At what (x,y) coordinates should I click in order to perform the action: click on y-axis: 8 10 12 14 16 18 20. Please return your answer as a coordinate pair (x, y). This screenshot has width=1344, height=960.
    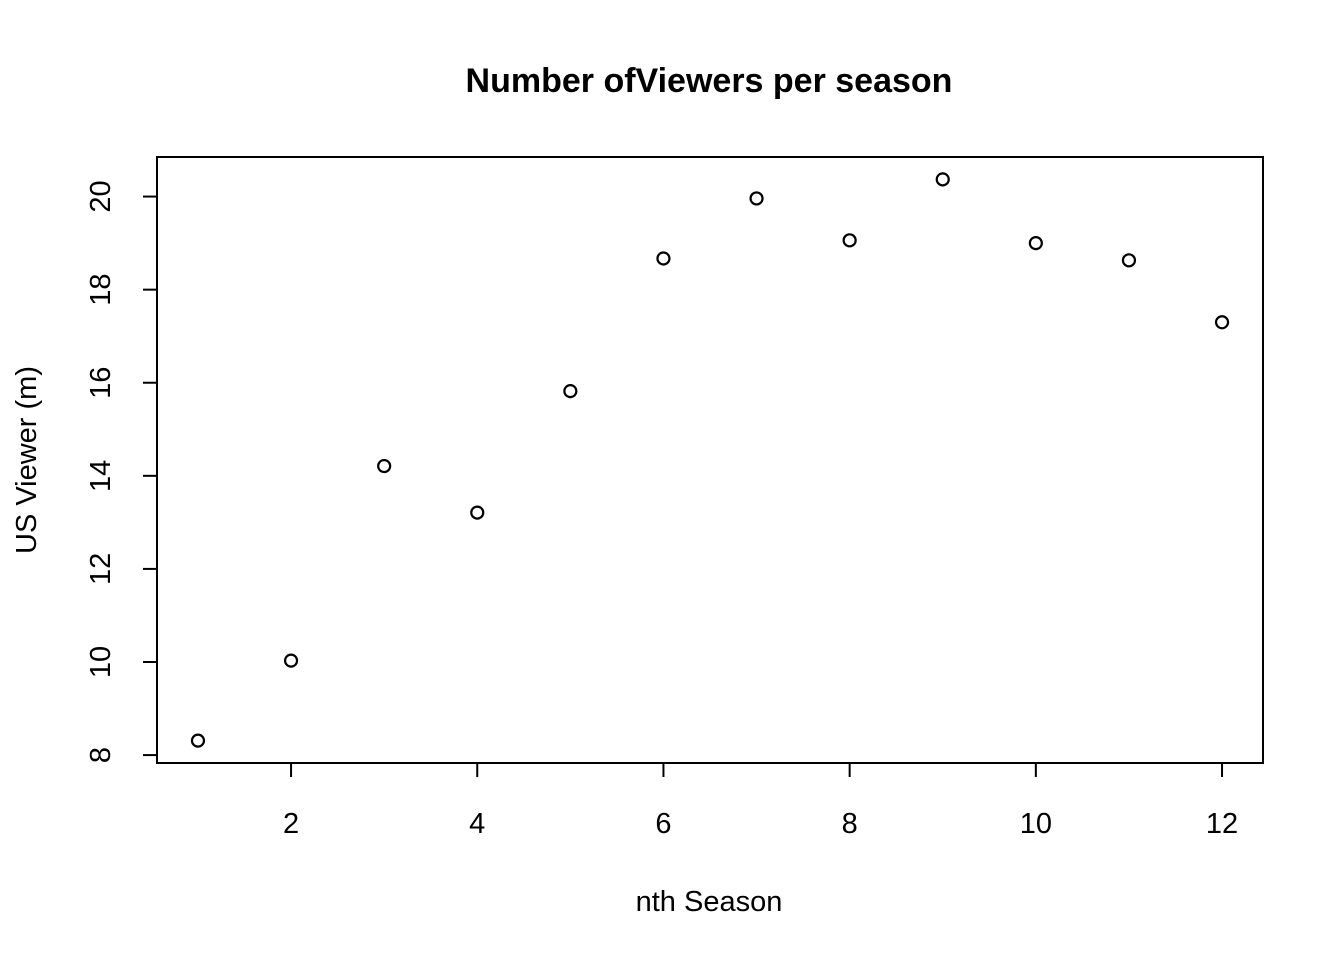
    Looking at the image, I should click on (121, 471).